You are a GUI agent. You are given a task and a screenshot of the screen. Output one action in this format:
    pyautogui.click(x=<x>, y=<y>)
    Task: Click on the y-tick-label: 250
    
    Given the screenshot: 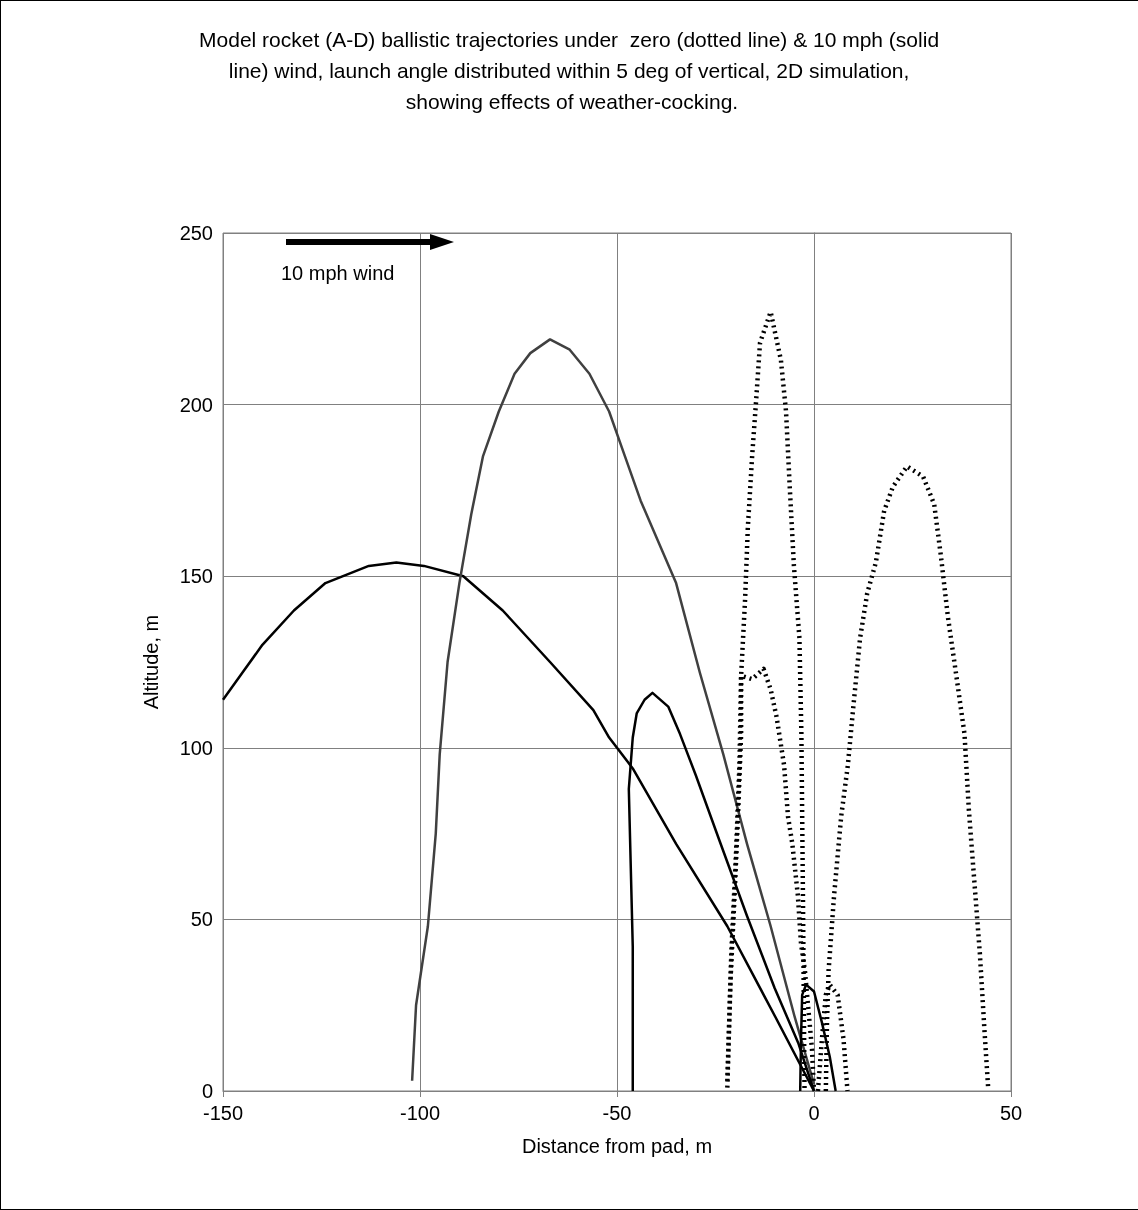 What is the action you would take?
    pyautogui.click(x=196, y=233)
    